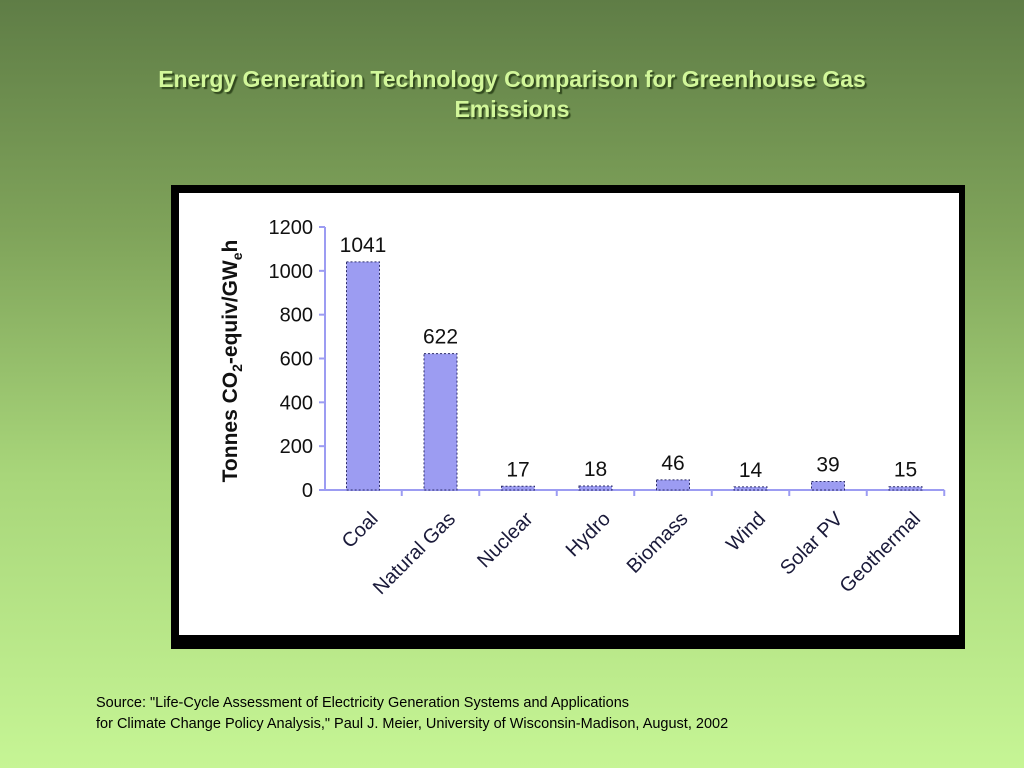 Image resolution: width=1024 pixels, height=768 pixels. What do you see at coordinates (588, 534) in the screenshot?
I see `x-category-label: Hydro` at bounding box center [588, 534].